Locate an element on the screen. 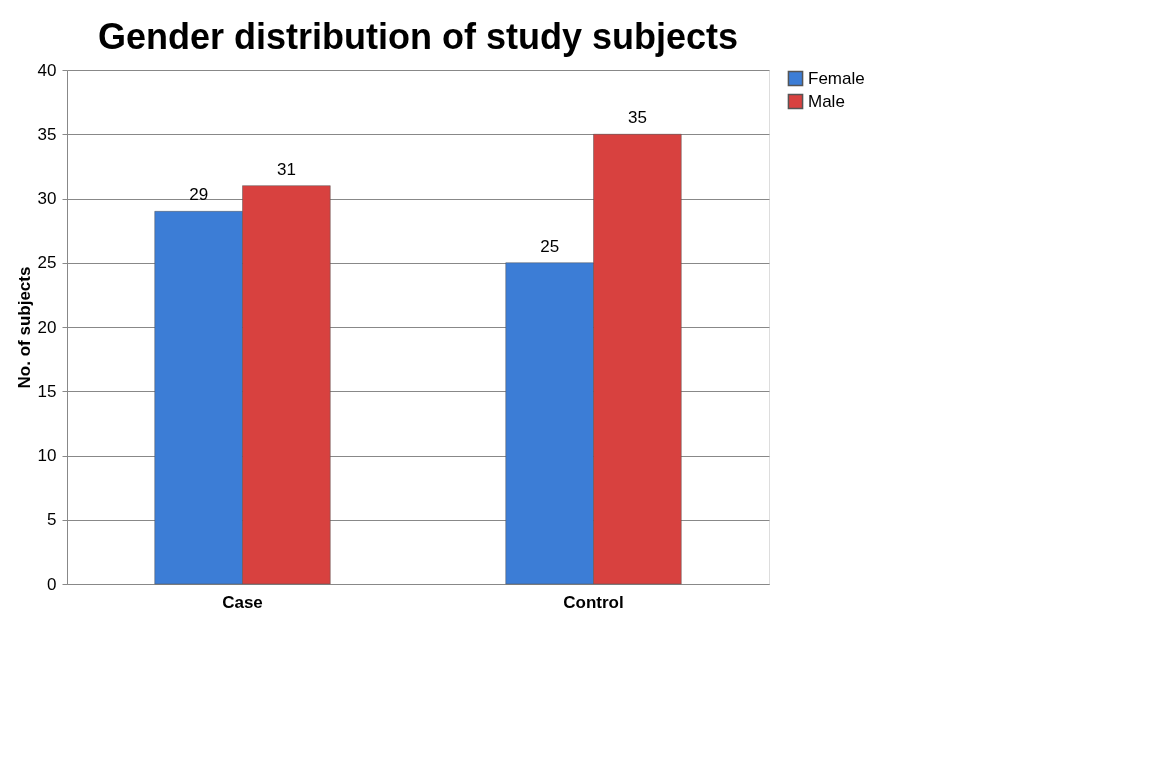 This screenshot has height=758, width=1151. x-tick-label: Case is located at coordinates (242, 602).